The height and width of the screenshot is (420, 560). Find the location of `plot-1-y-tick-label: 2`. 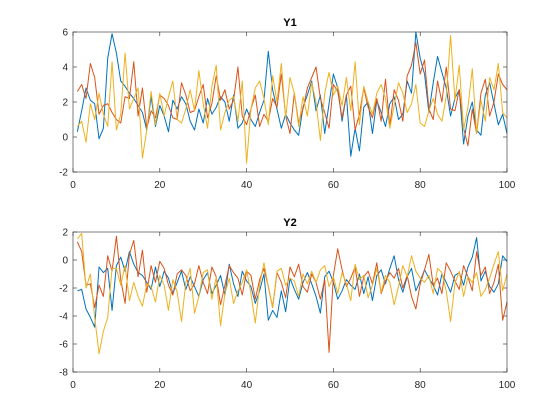

plot-1-y-tick-label: 2 is located at coordinates (65, 103).